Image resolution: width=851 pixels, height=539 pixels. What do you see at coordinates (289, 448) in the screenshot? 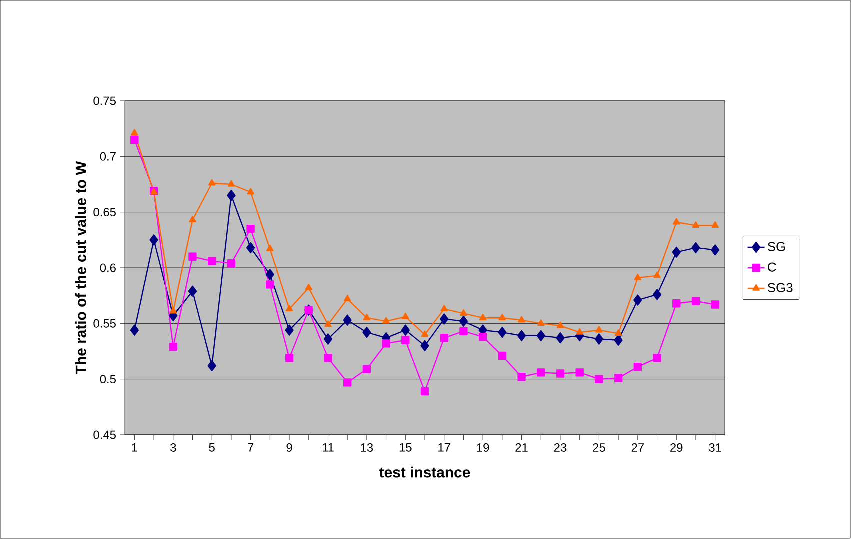
I see `x-tick-label: 9` at bounding box center [289, 448].